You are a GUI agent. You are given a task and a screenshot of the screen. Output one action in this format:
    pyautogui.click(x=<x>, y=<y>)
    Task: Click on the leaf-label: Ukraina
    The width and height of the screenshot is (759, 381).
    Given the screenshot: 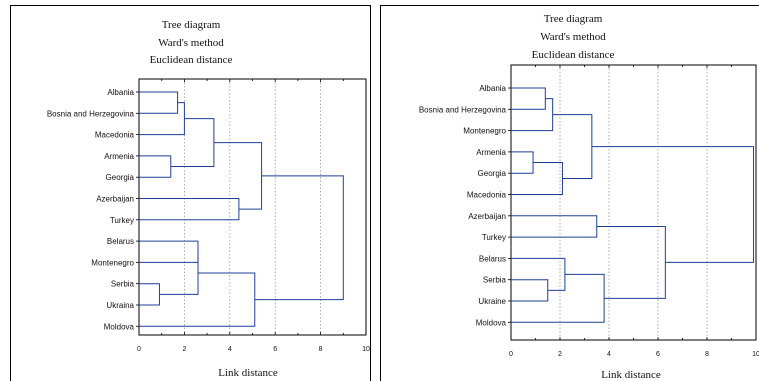 What is the action you would take?
    pyautogui.click(x=120, y=305)
    